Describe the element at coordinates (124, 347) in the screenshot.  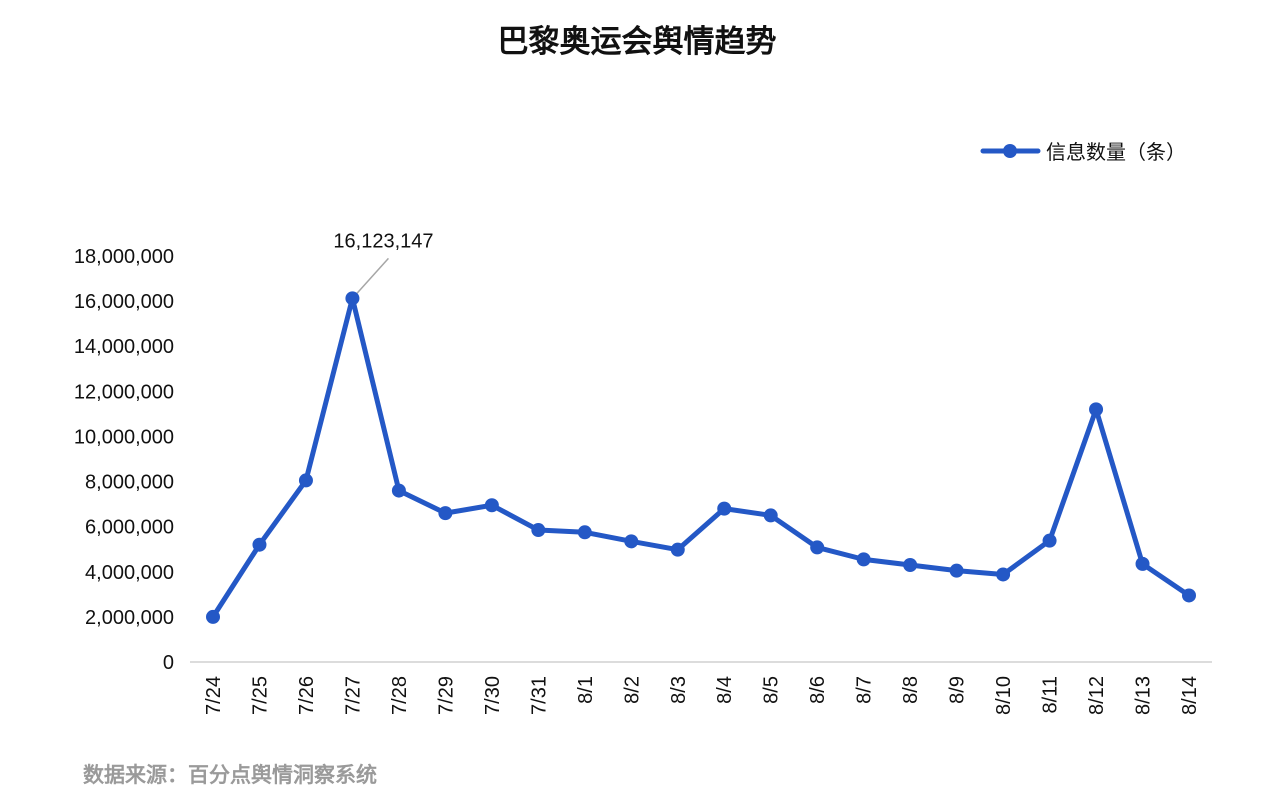
I see `y-tick-label: 14,000,000` at that location.